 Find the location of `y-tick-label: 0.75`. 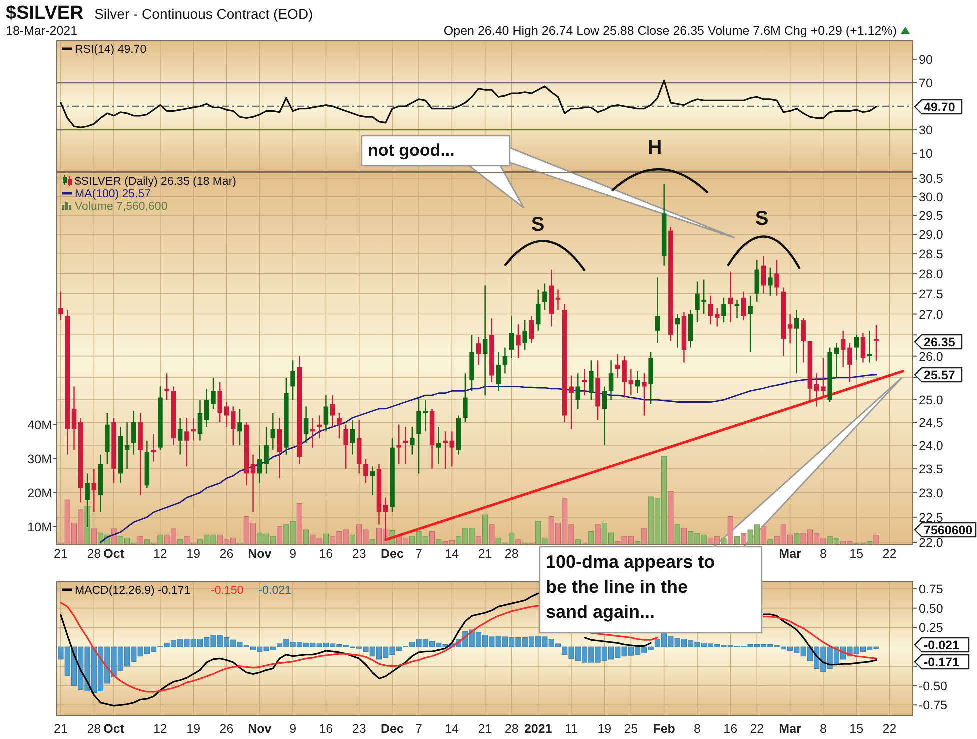

y-tick-label: 0.75 is located at coordinates (931, 589).